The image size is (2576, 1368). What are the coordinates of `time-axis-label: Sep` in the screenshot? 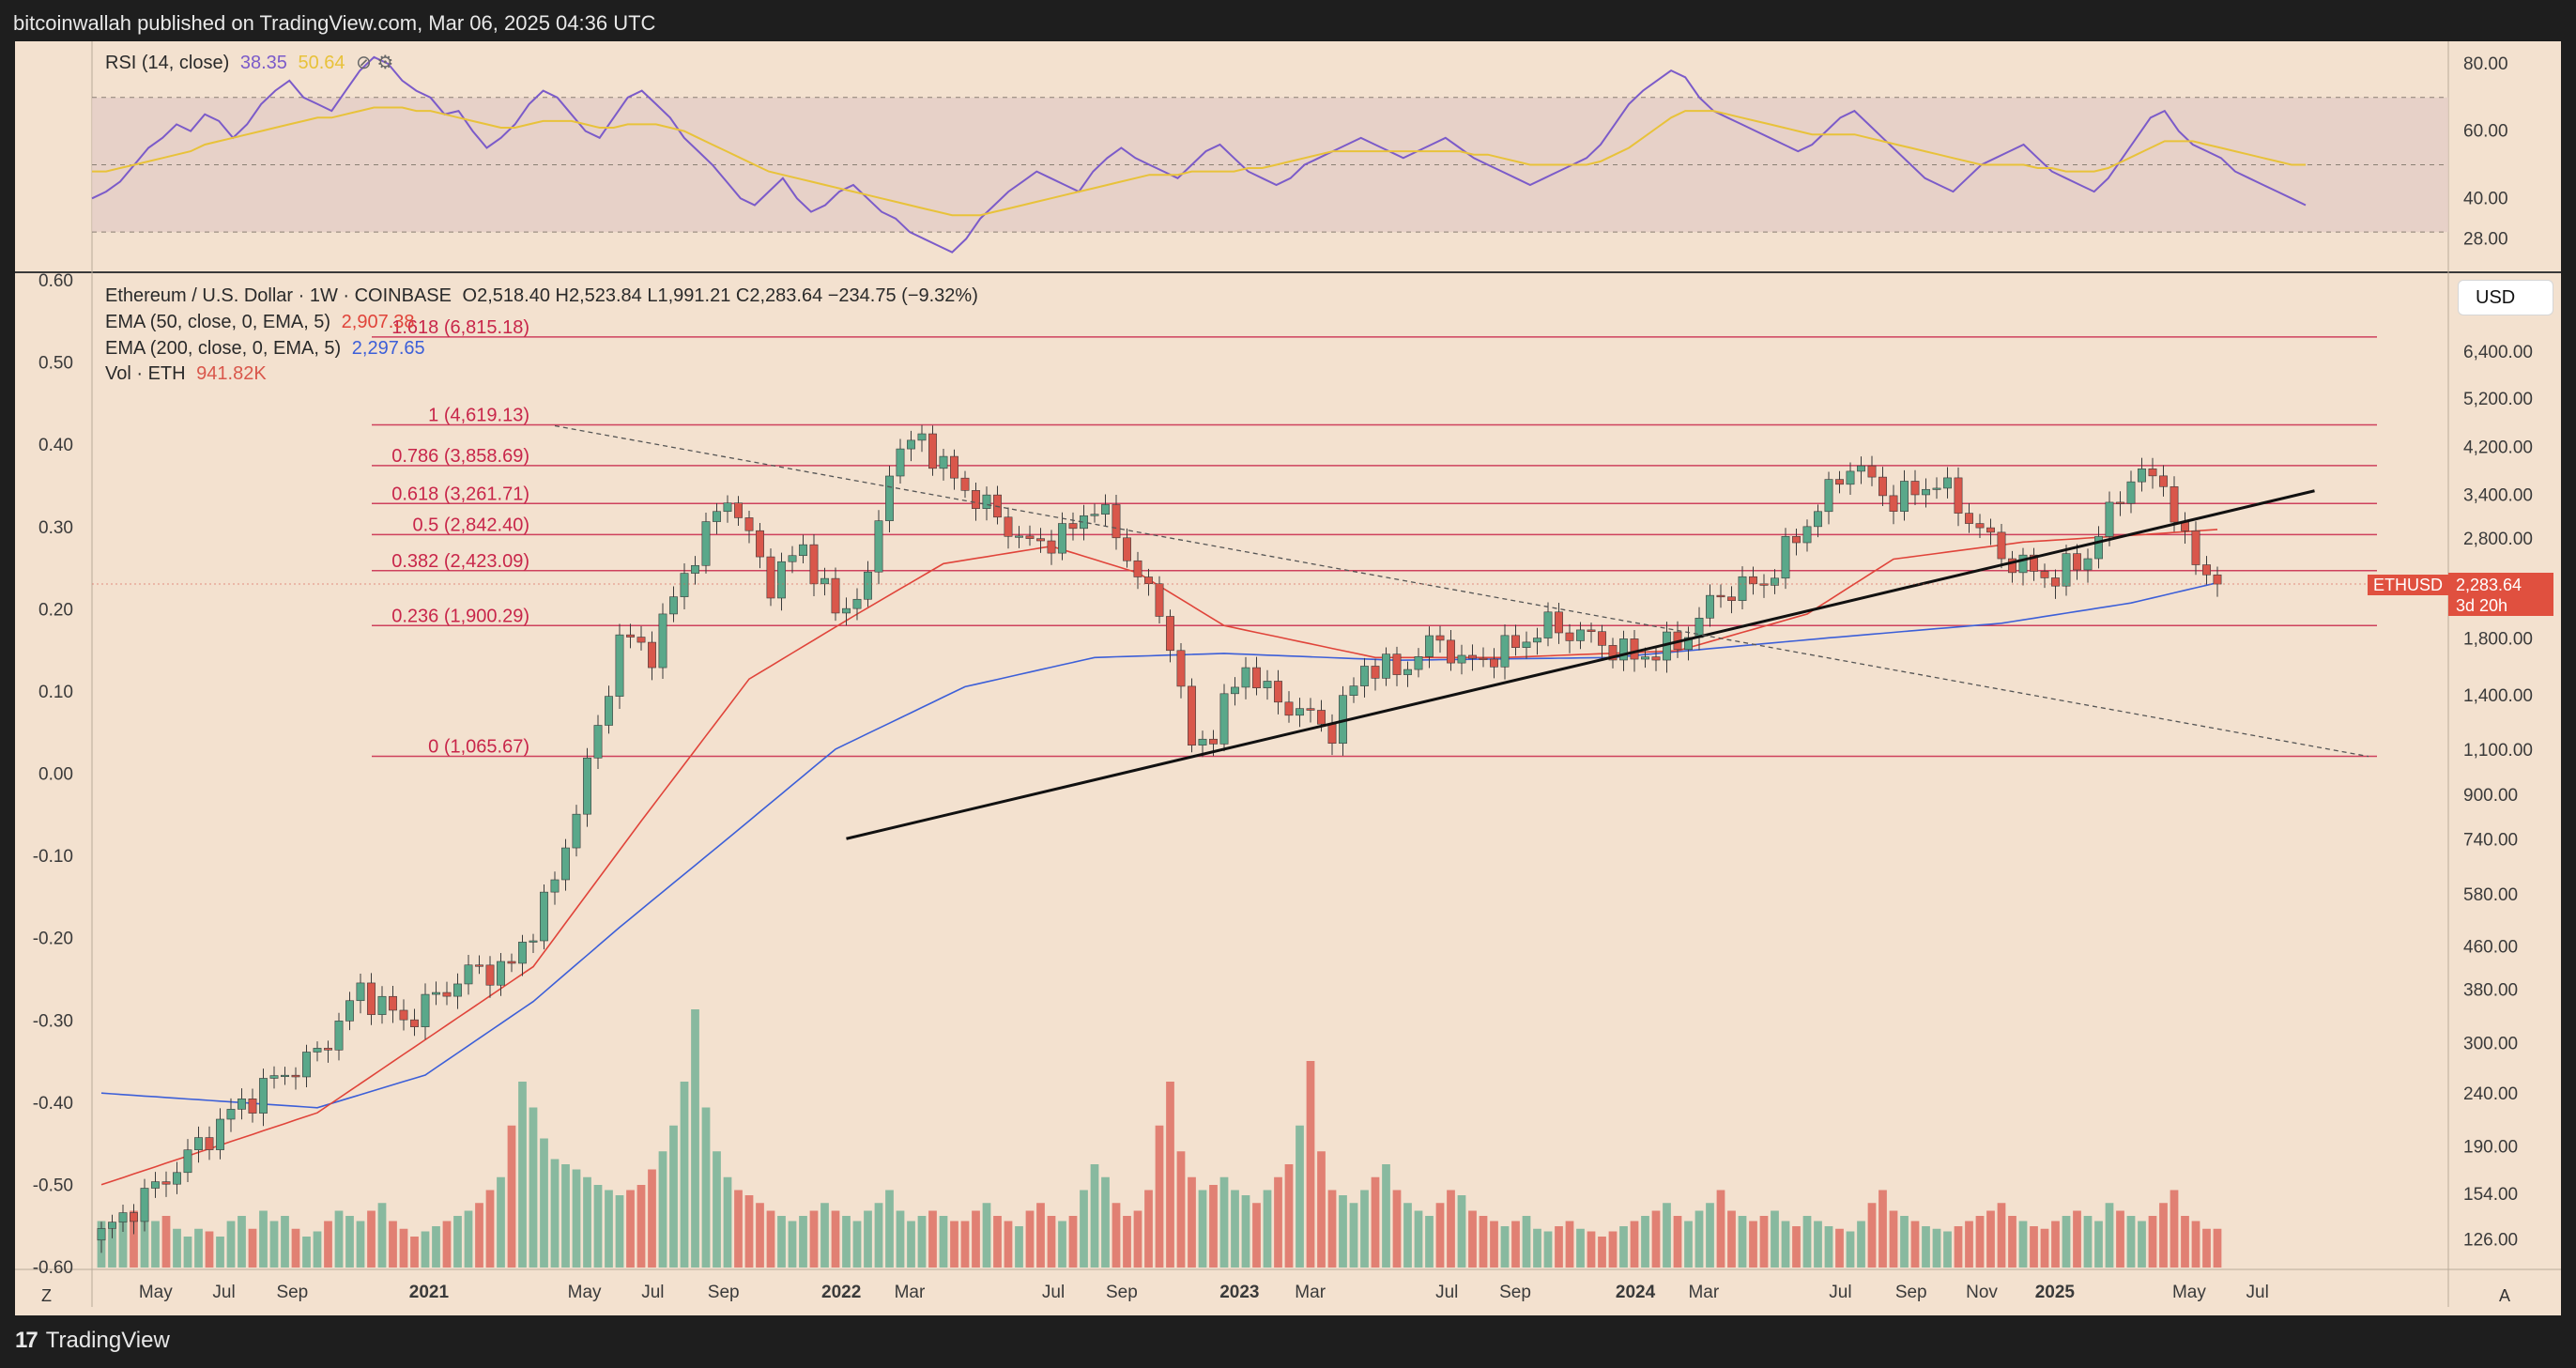 It's located at (1911, 1292).